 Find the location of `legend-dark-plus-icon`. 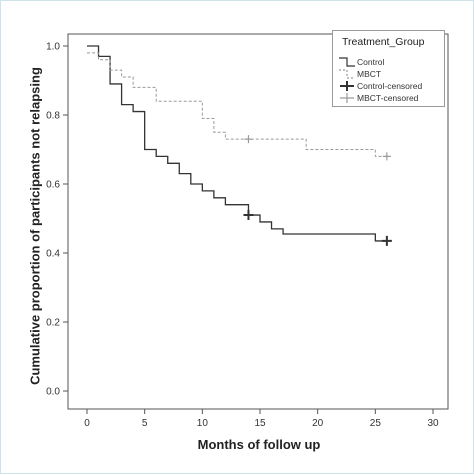

legend-dark-plus-icon is located at coordinates (347, 86).